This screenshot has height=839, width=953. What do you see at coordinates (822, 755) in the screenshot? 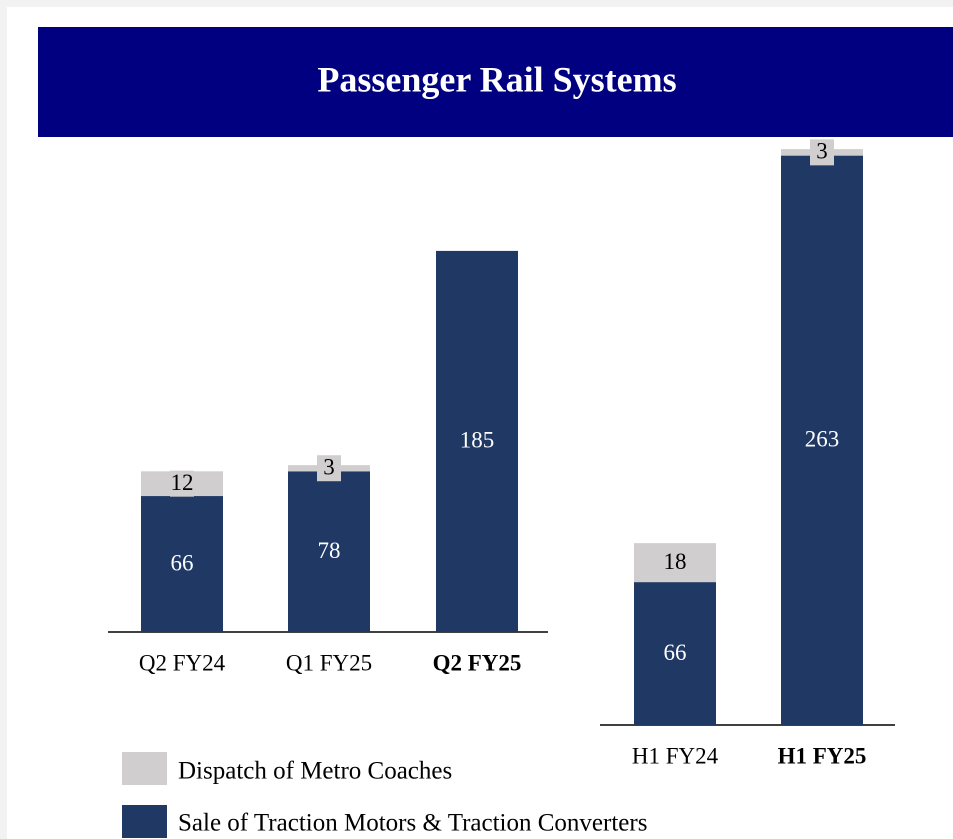
I see `x-tick-label: H1 FY25` at bounding box center [822, 755].